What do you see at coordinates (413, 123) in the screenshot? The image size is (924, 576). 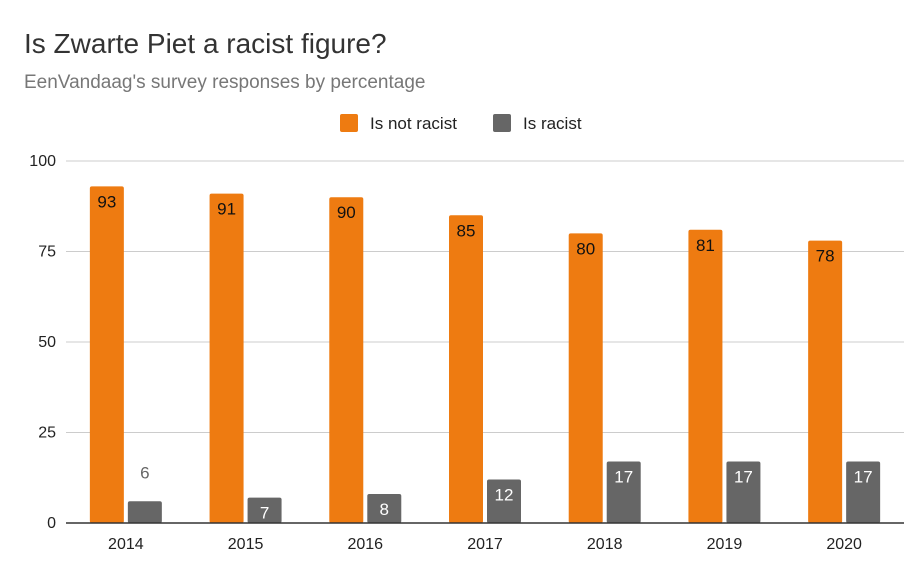 I see `legend-label-not-racist: Is not racist` at bounding box center [413, 123].